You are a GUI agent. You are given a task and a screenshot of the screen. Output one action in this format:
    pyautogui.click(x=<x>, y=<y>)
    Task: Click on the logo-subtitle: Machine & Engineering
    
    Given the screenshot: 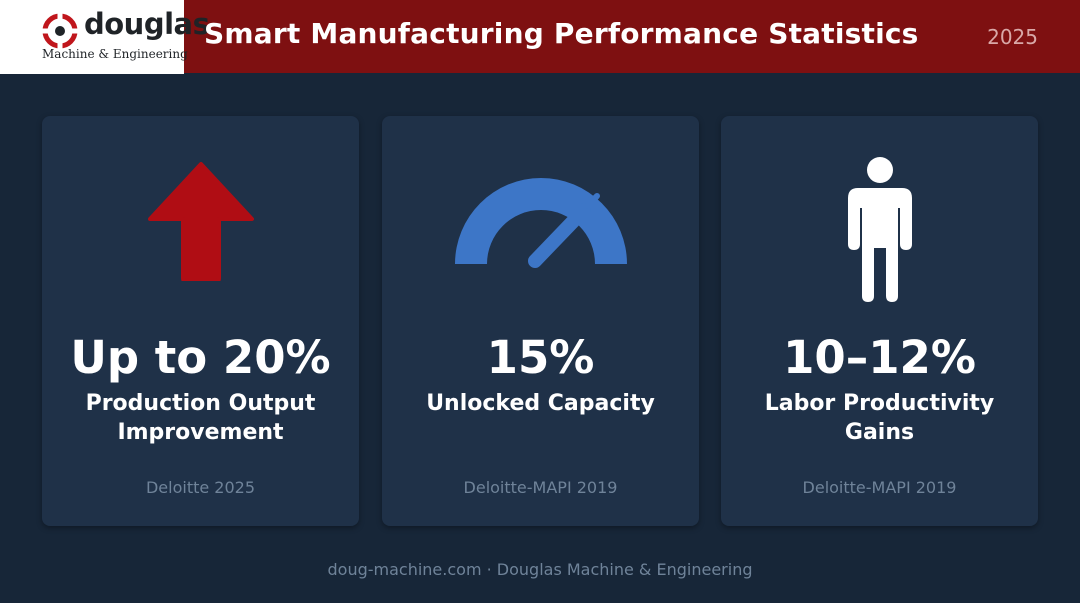 What is the action you would take?
    pyautogui.click(x=115, y=54)
    